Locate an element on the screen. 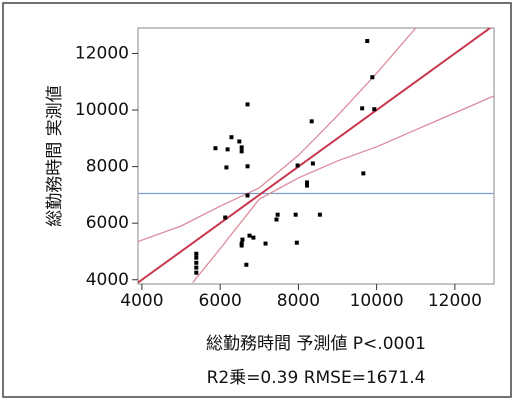 This screenshot has height=404, width=514. y-tick-label: 4000 is located at coordinates (107, 280).